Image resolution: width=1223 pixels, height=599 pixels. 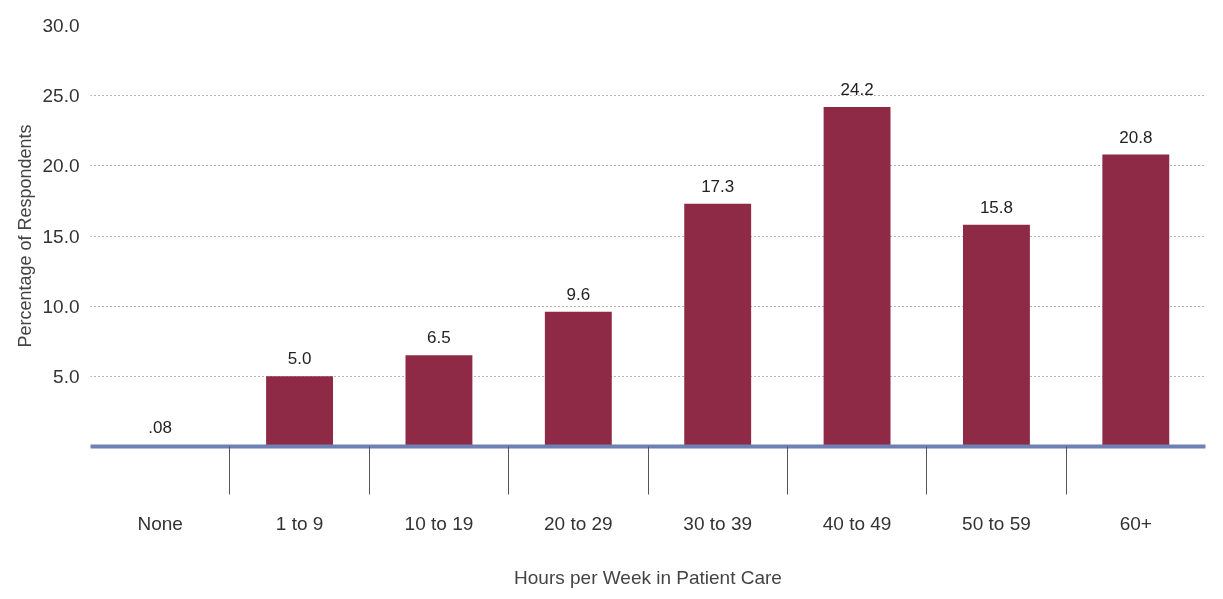 I want to click on y-axis-title: Percentage of Respondents, so click(x=24, y=236).